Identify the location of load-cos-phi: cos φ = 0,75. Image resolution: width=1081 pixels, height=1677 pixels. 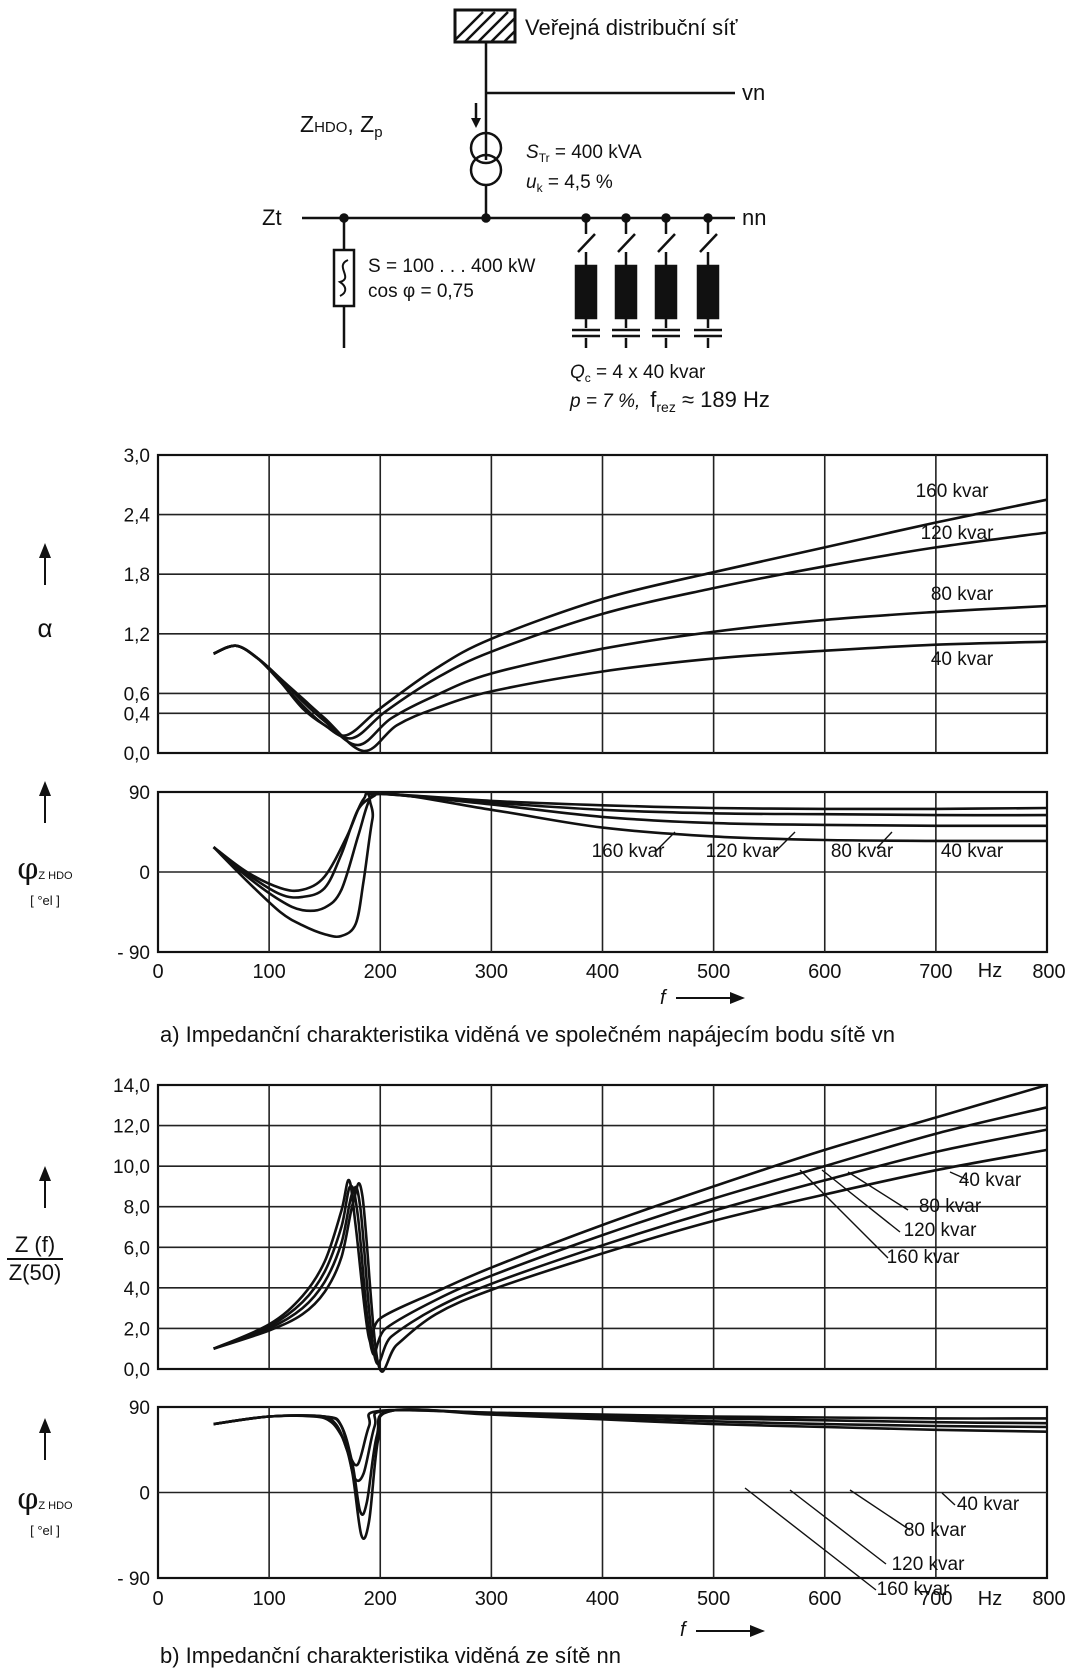
(421, 291).